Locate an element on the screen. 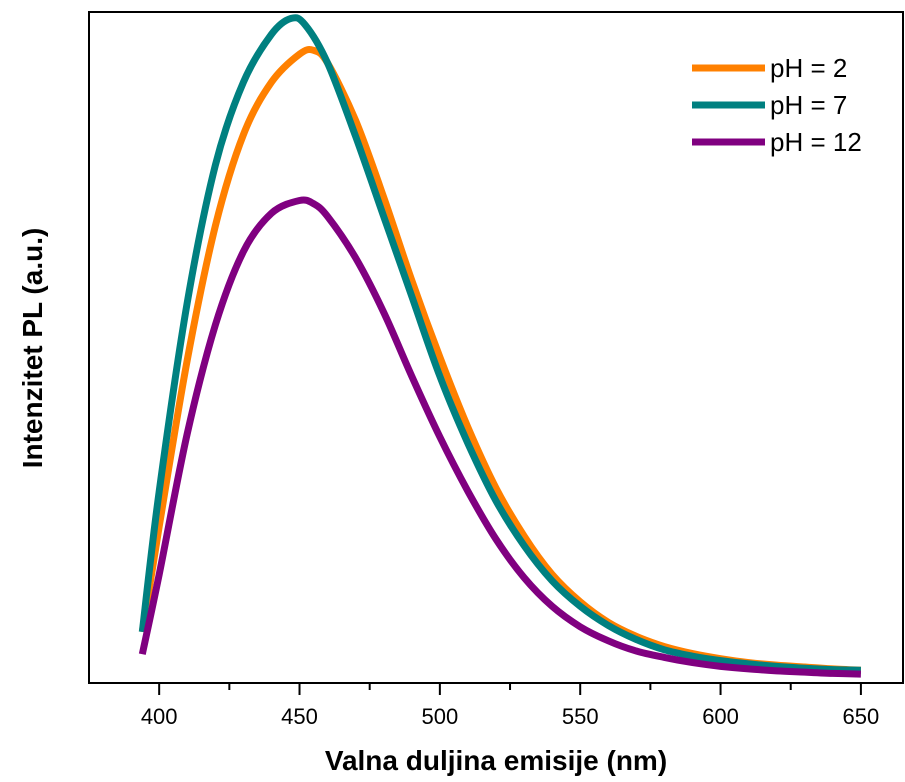  x-axis-title: Valna duljina emisije (nm) is located at coordinates (496, 760).